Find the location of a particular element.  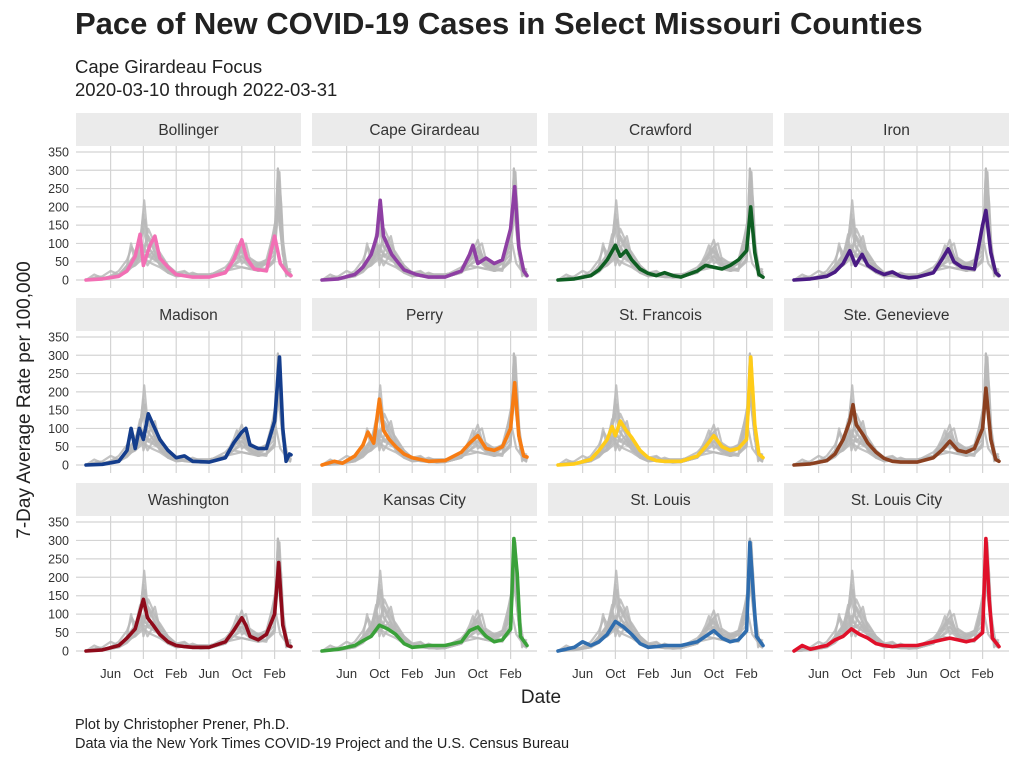

facet-panel: Bollinger 0 50 100 150 200 250 300 350 is located at coordinates (174, 200).